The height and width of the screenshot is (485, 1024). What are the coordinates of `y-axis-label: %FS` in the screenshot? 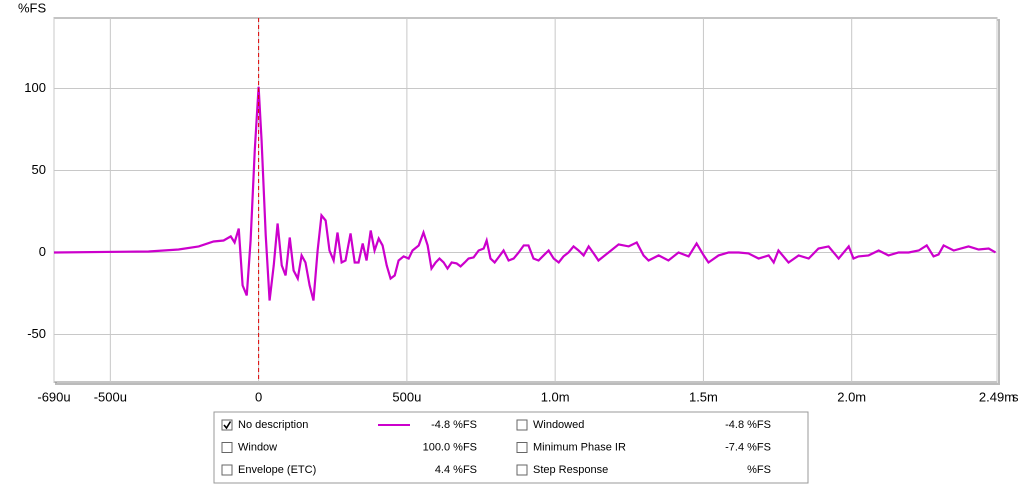 It's located at (32, 7).